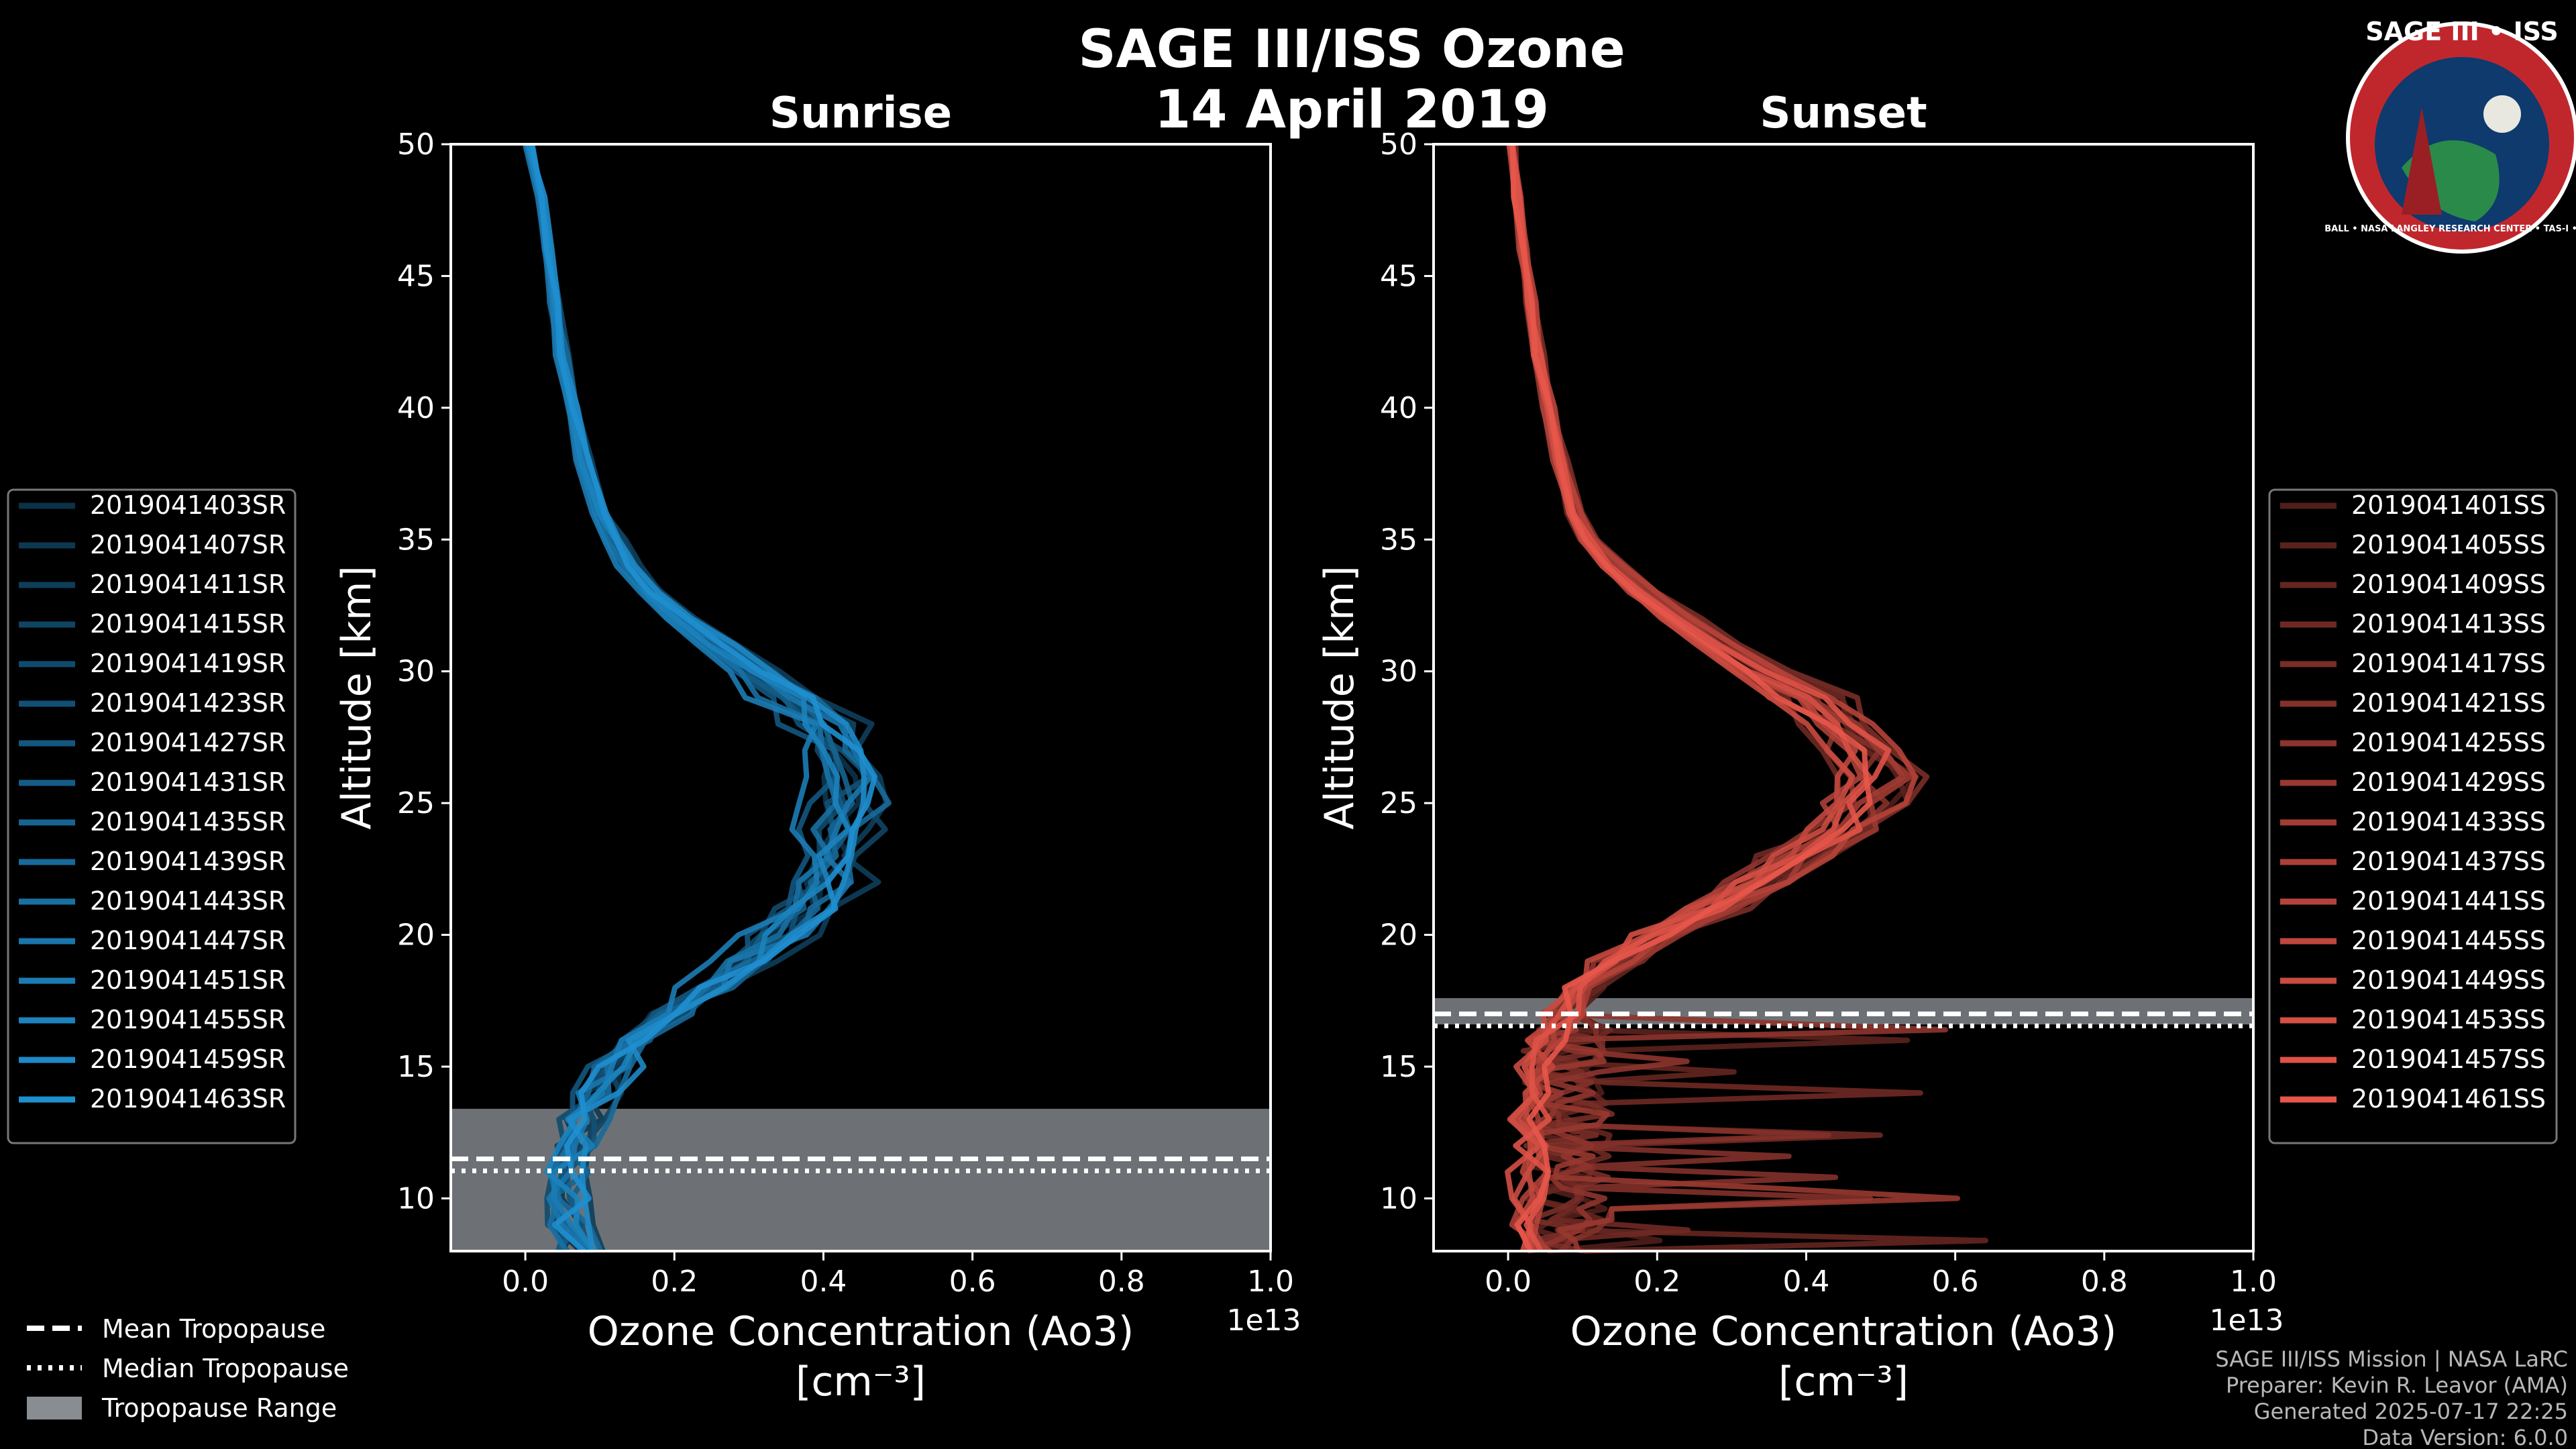 This screenshot has width=2576, height=1449. What do you see at coordinates (188, 1059) in the screenshot?
I see `legend-entry: 2019041459SR` at bounding box center [188, 1059].